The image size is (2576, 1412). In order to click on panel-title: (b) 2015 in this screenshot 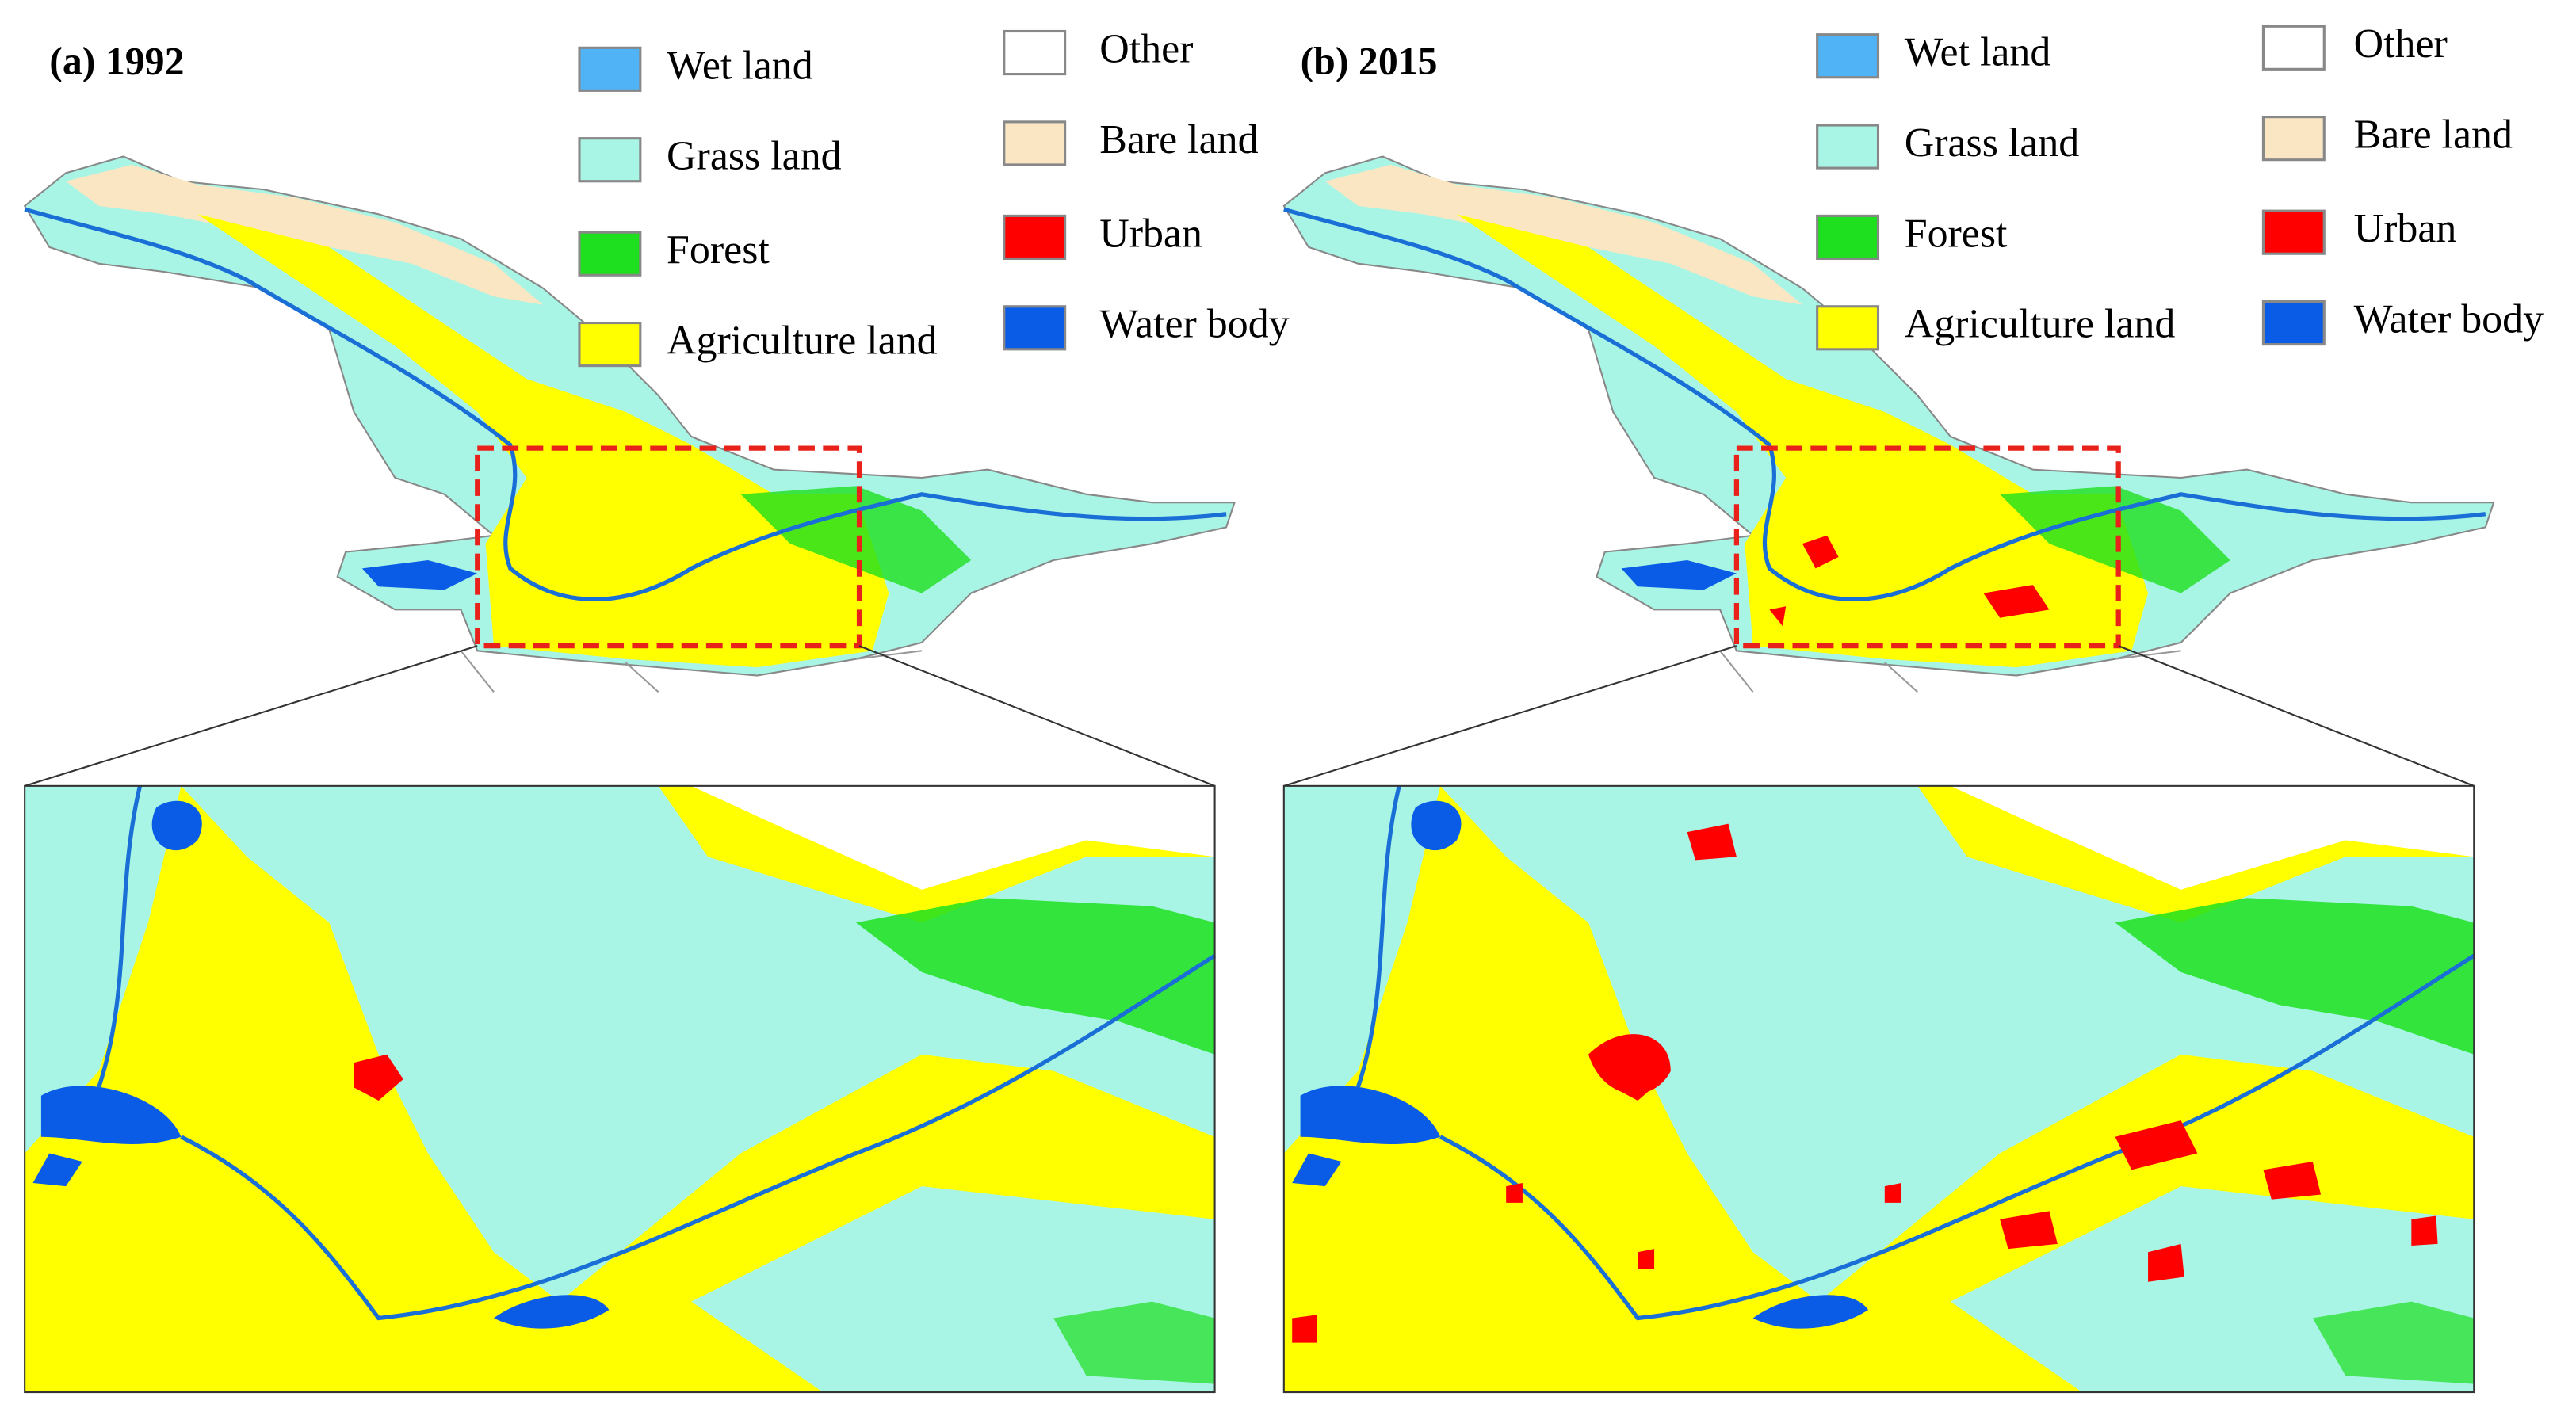, I will do `click(1369, 61)`.